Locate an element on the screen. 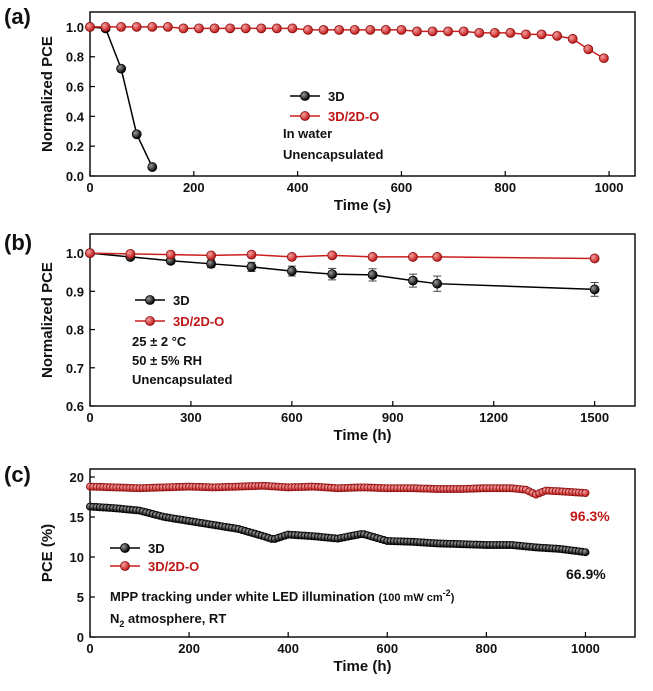 The height and width of the screenshot is (691, 653). x-tick-label: 1200 is located at coordinates (493, 417).